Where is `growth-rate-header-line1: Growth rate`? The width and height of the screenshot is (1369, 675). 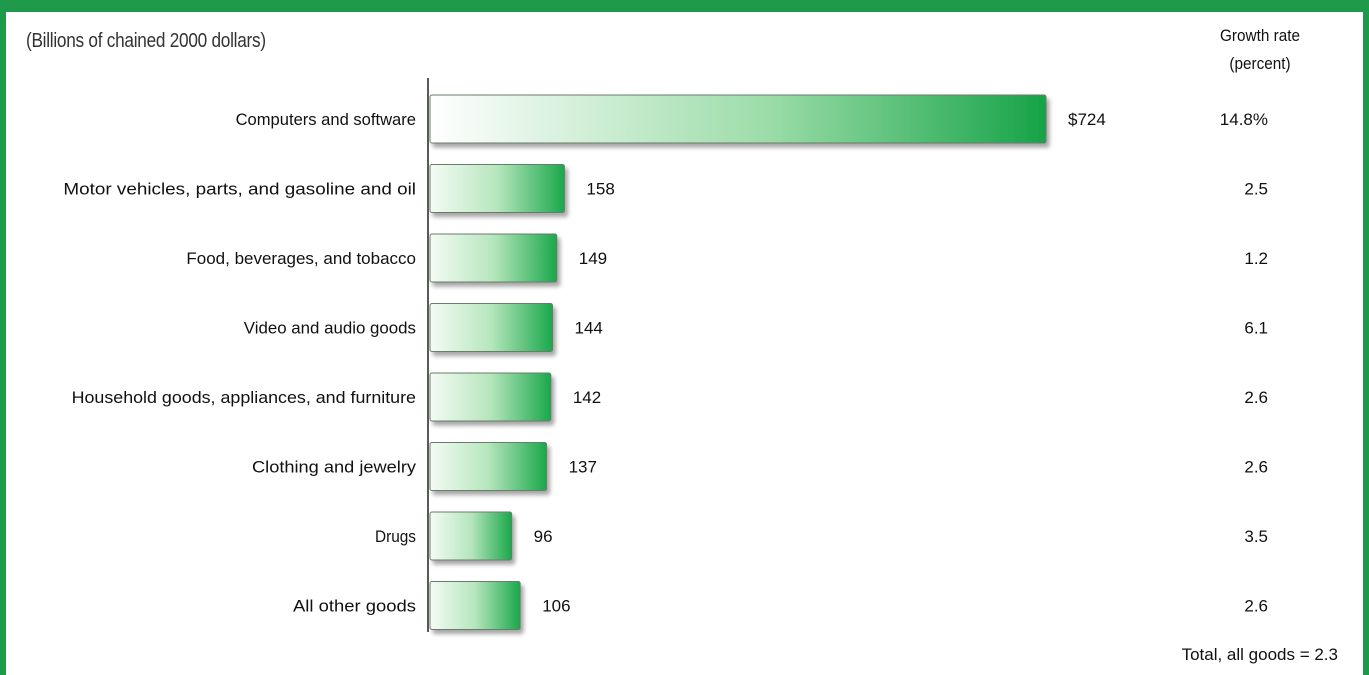
growth-rate-header-line1: Growth rate is located at coordinates (1260, 35).